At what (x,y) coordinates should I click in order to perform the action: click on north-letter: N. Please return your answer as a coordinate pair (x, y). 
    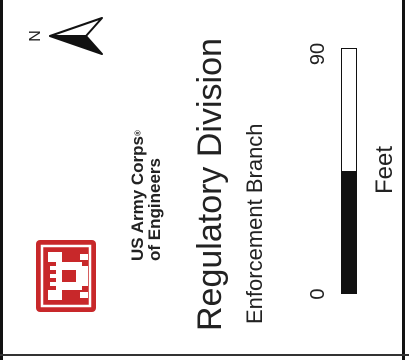
    Looking at the image, I should click on (35, 36).